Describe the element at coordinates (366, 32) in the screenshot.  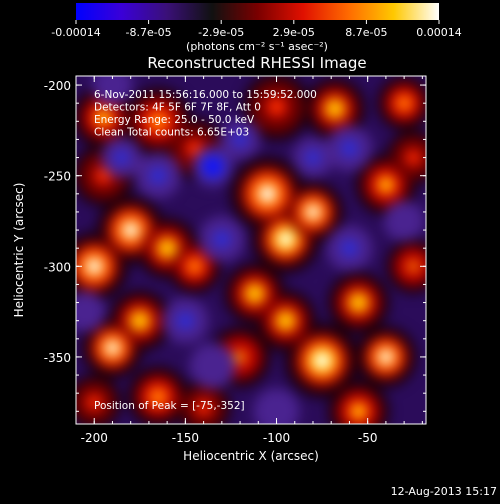
I see `colorbar-tick-label: 8.7e-05` at that location.